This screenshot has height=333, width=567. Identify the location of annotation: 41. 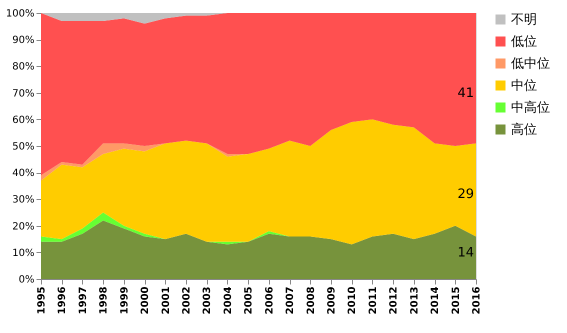
(465, 93).